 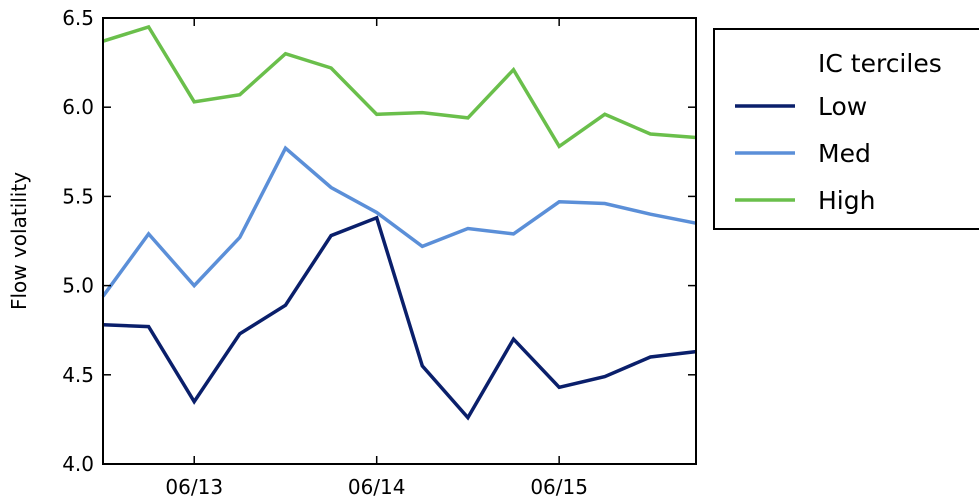 I want to click on x-tick-label: 06/14, so click(x=377, y=487).